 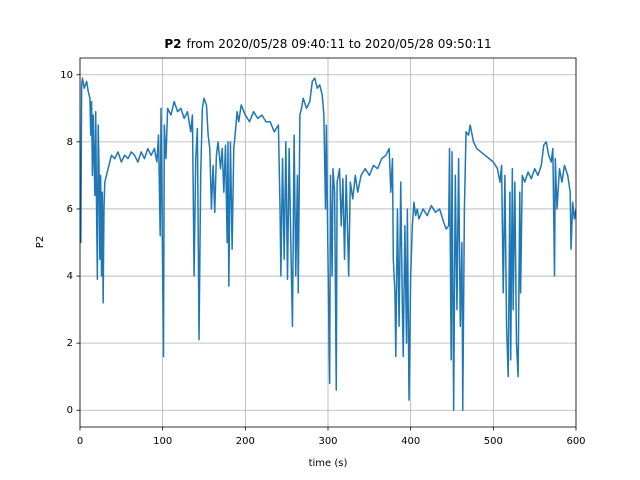 What do you see at coordinates (162, 441) in the screenshot?
I see `x-tick-label: 100` at bounding box center [162, 441].